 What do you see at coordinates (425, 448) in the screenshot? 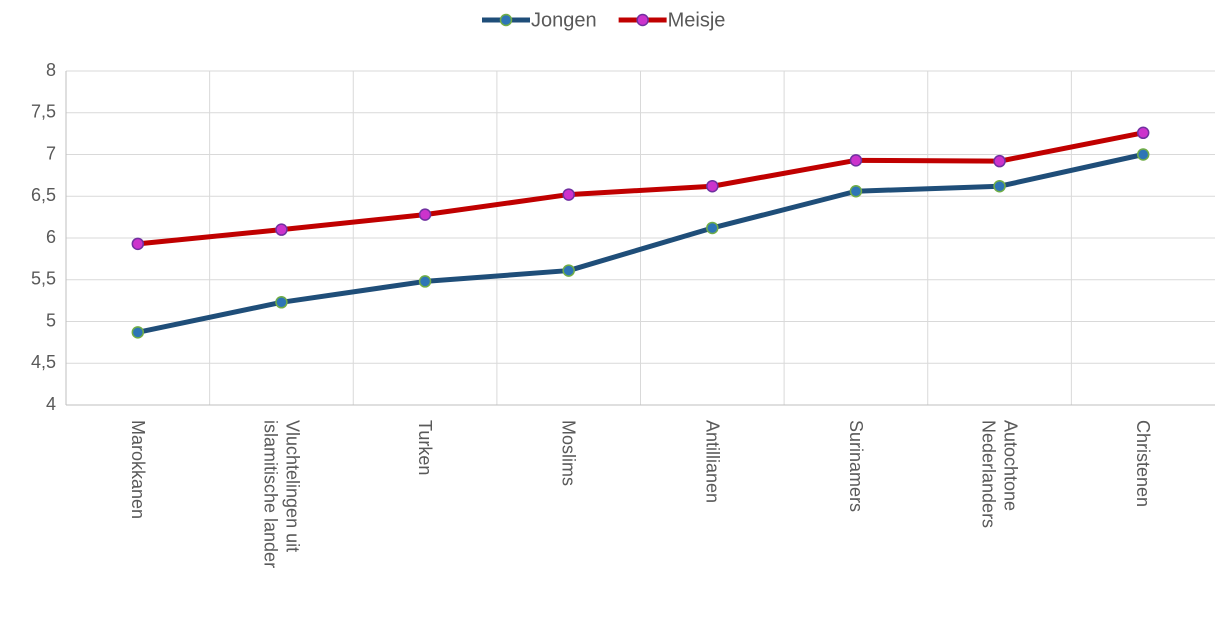
I see `x-tick-label: Turken` at bounding box center [425, 448].